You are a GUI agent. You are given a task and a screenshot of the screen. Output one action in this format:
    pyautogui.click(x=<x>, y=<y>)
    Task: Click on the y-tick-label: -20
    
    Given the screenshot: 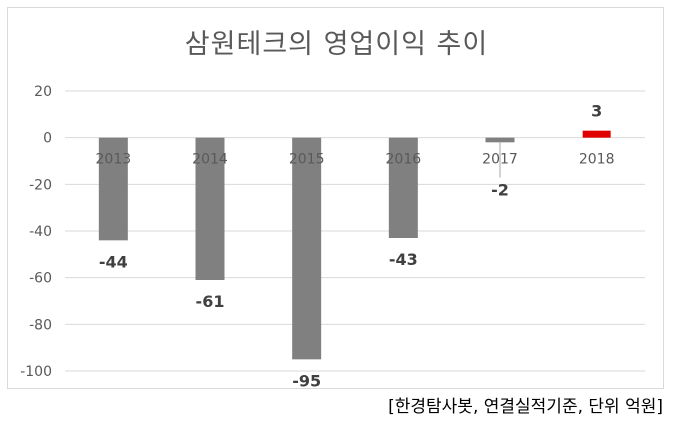 What is the action you would take?
    pyautogui.click(x=40, y=185)
    